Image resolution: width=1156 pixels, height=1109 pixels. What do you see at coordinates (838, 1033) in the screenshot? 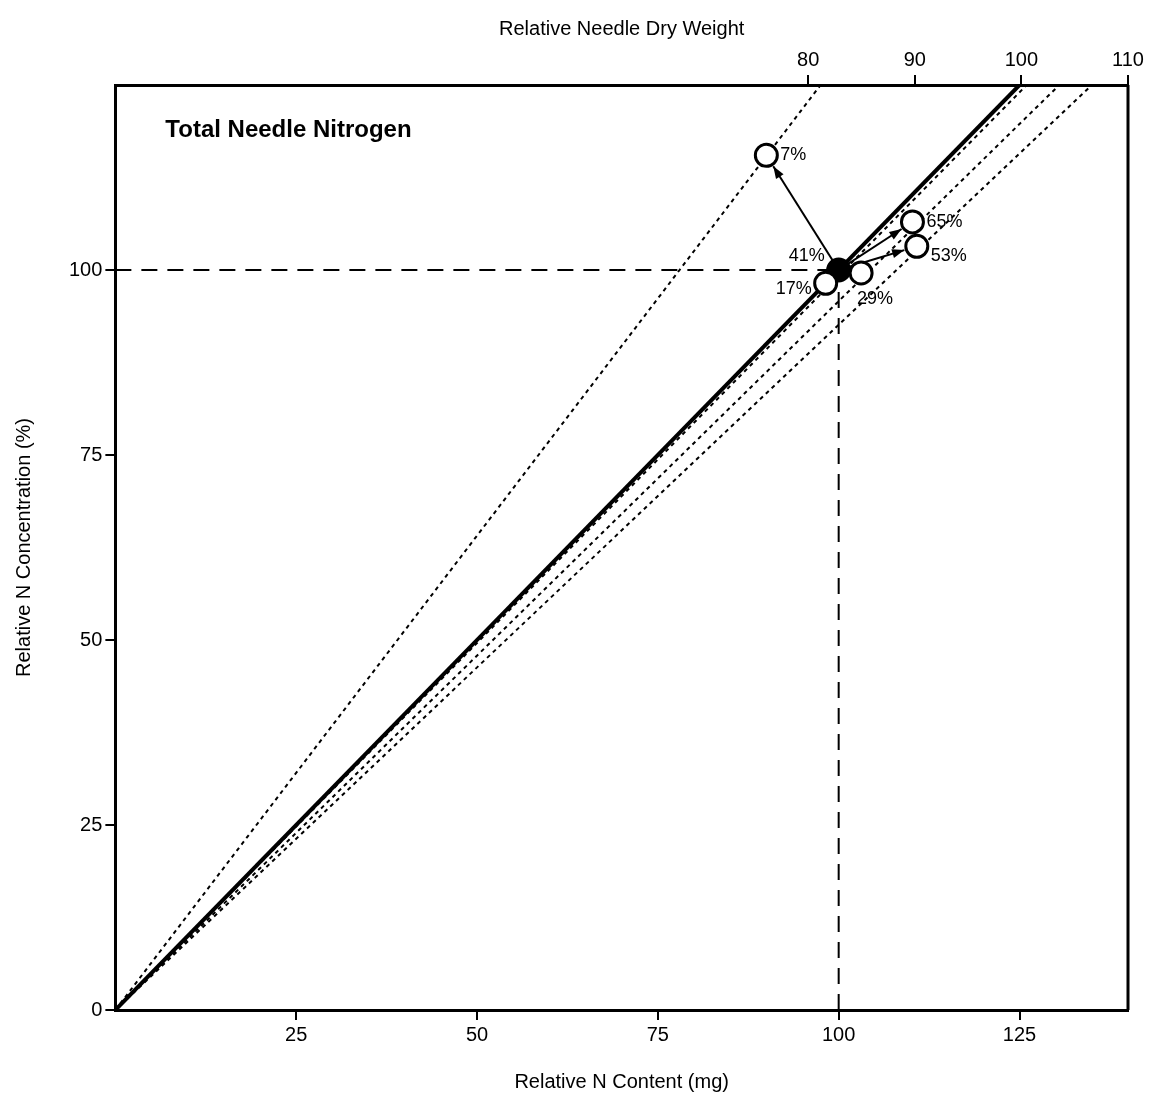
I see `x-tick-label: 100` at bounding box center [838, 1033].